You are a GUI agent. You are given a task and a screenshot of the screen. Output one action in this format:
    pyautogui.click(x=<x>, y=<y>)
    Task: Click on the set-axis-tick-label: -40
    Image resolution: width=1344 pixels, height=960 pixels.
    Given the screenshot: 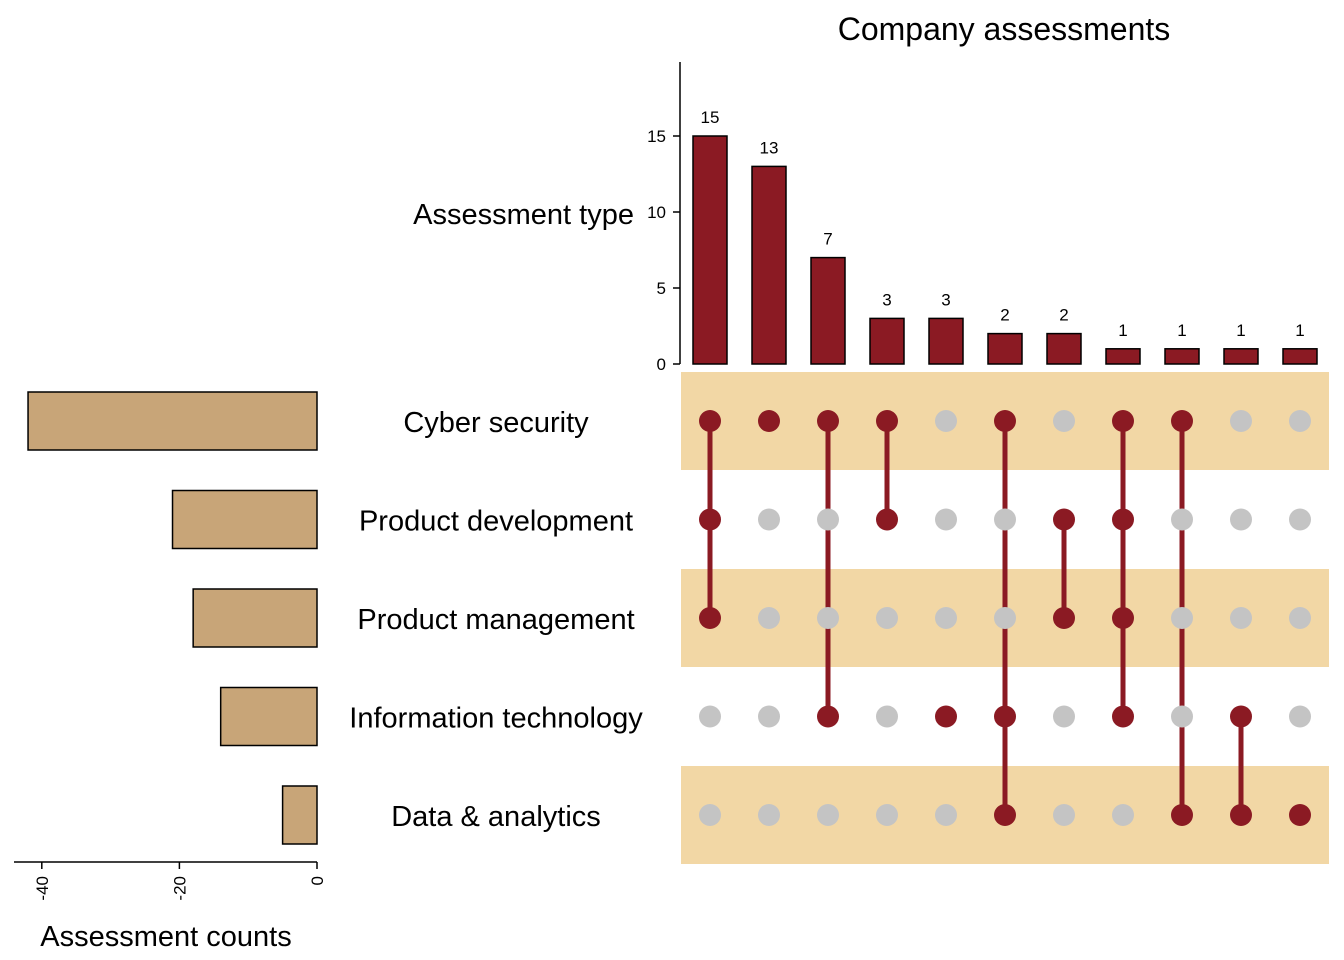 What is the action you would take?
    pyautogui.click(x=42, y=888)
    